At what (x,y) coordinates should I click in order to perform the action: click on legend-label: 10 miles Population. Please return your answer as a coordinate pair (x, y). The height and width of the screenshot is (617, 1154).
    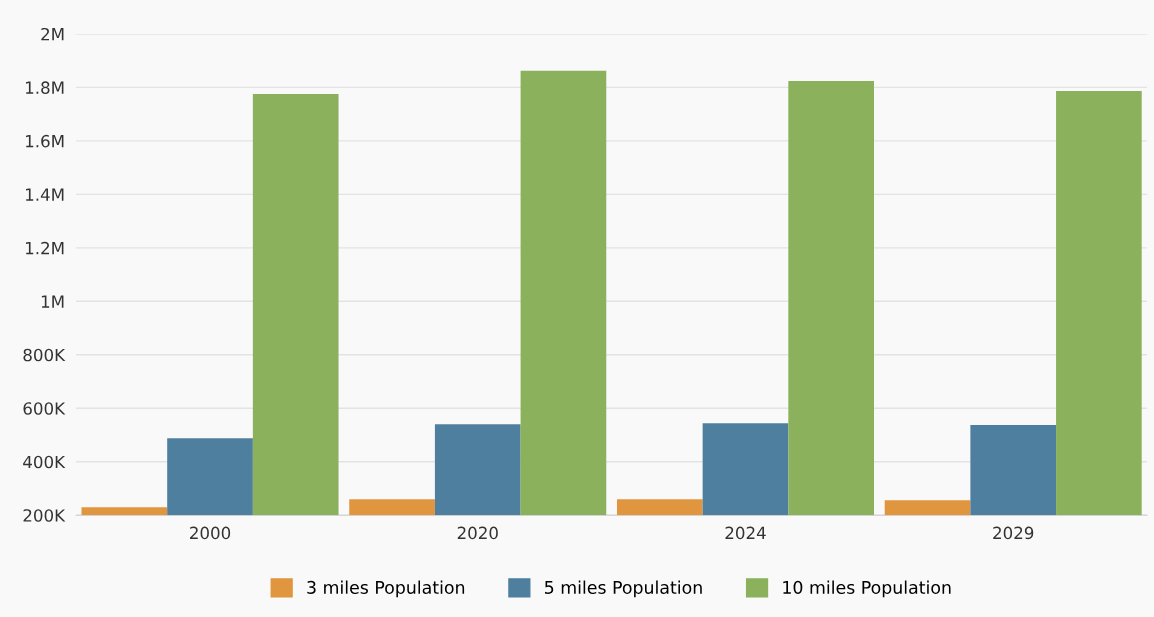
    Looking at the image, I should click on (867, 589).